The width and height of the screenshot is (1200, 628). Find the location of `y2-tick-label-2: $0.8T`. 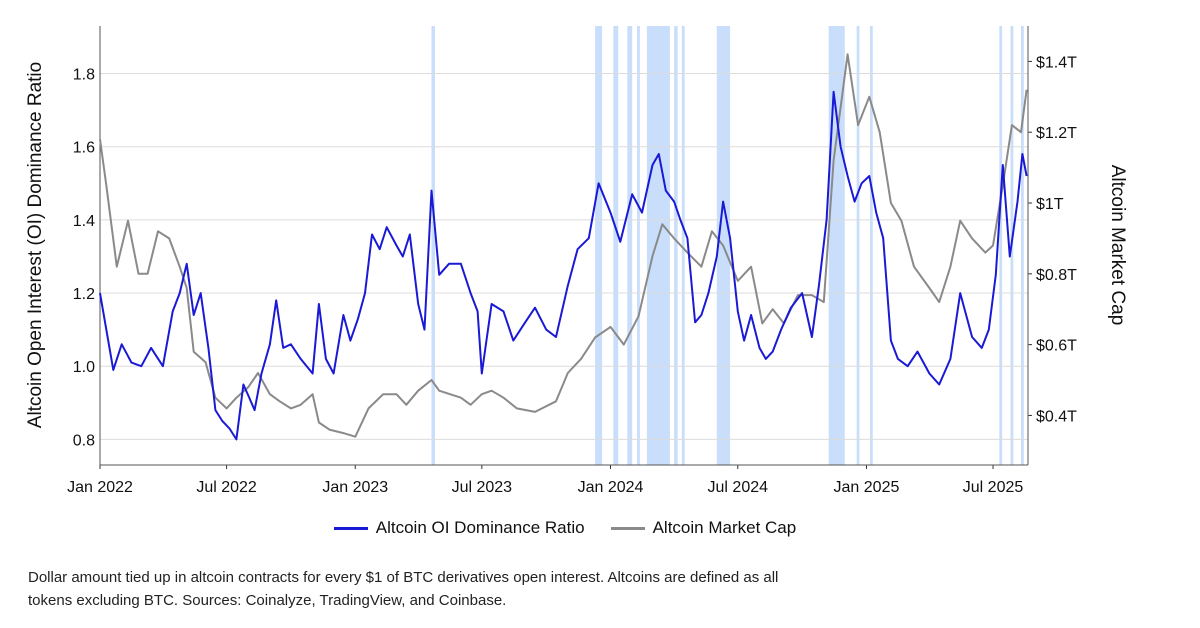

y2-tick-label-2: $0.8T is located at coordinates (1056, 275).